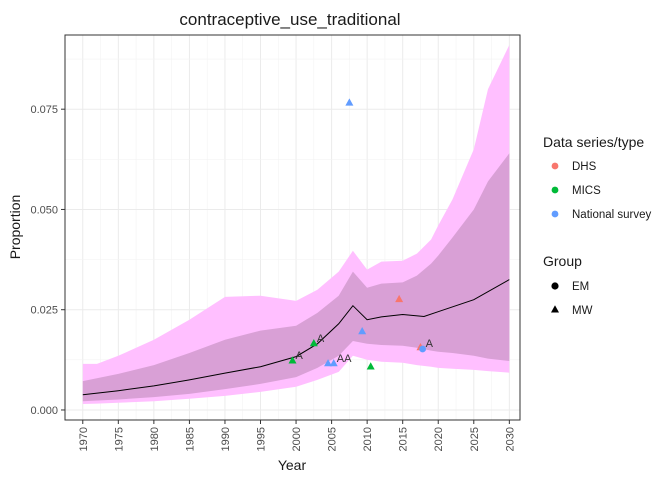 Image resolution: width=672 pixels, height=480 pixels. Describe the element at coordinates (155, 439) in the screenshot. I see `x-tick-label: 1980` at that location.